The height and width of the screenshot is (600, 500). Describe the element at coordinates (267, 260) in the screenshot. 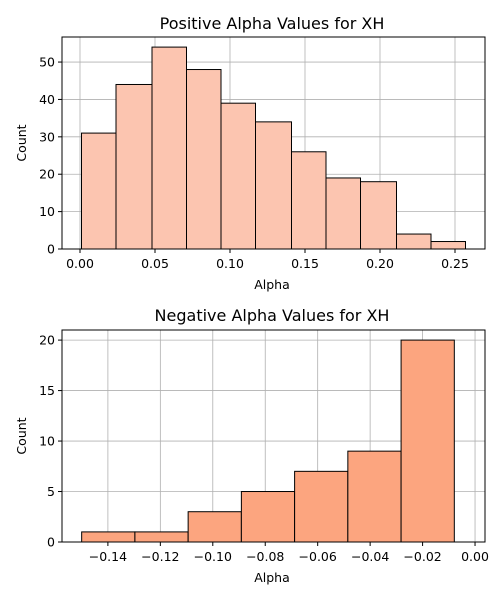

I see `x-ticks: 0.00 0.05 0.10 0.15 0.20 0.25` at that location.